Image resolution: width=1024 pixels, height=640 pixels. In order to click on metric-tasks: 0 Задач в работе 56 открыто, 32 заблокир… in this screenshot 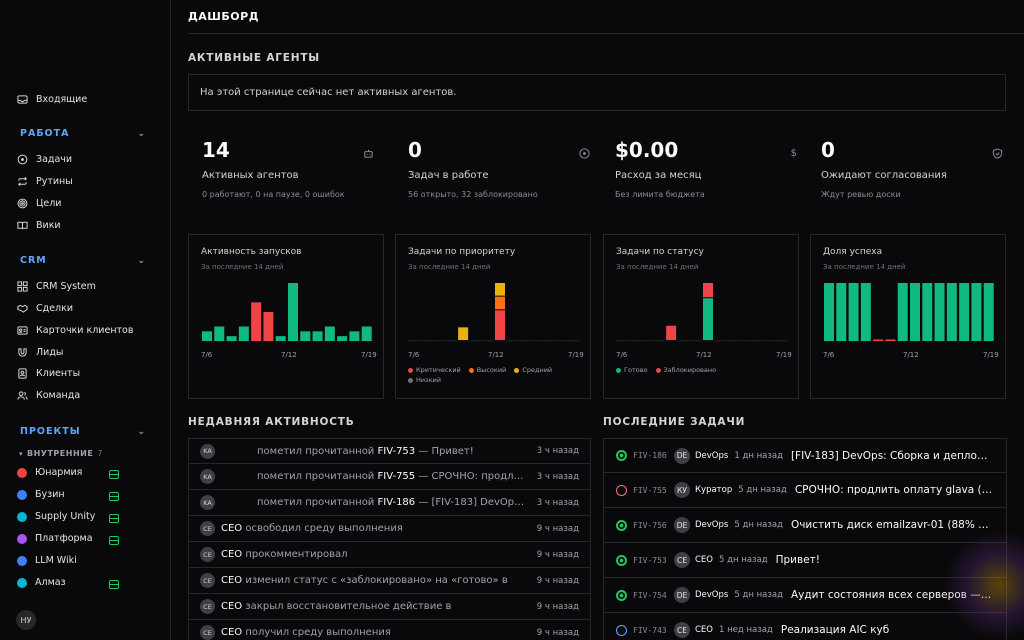, I will do `click(503, 173)`.